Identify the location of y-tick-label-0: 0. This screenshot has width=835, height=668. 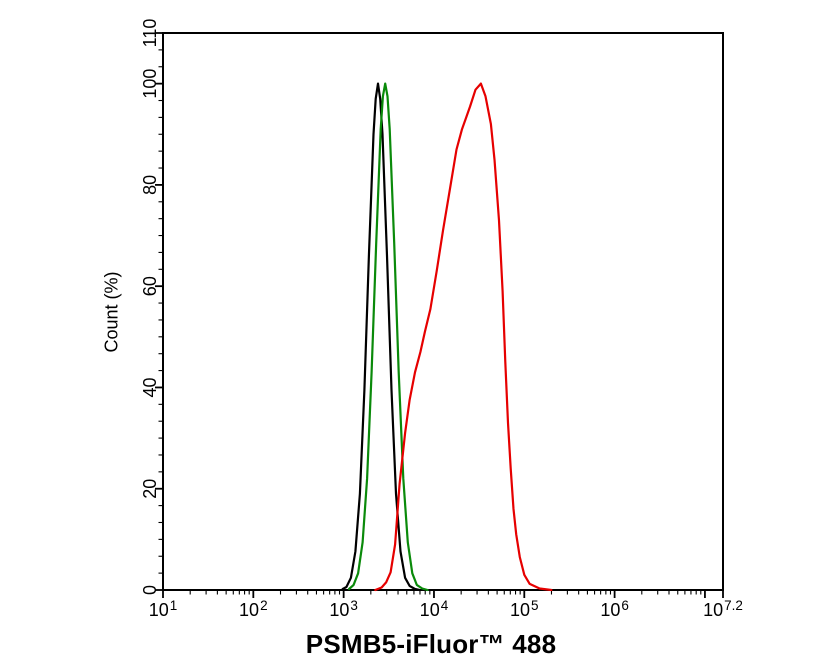
(150, 590).